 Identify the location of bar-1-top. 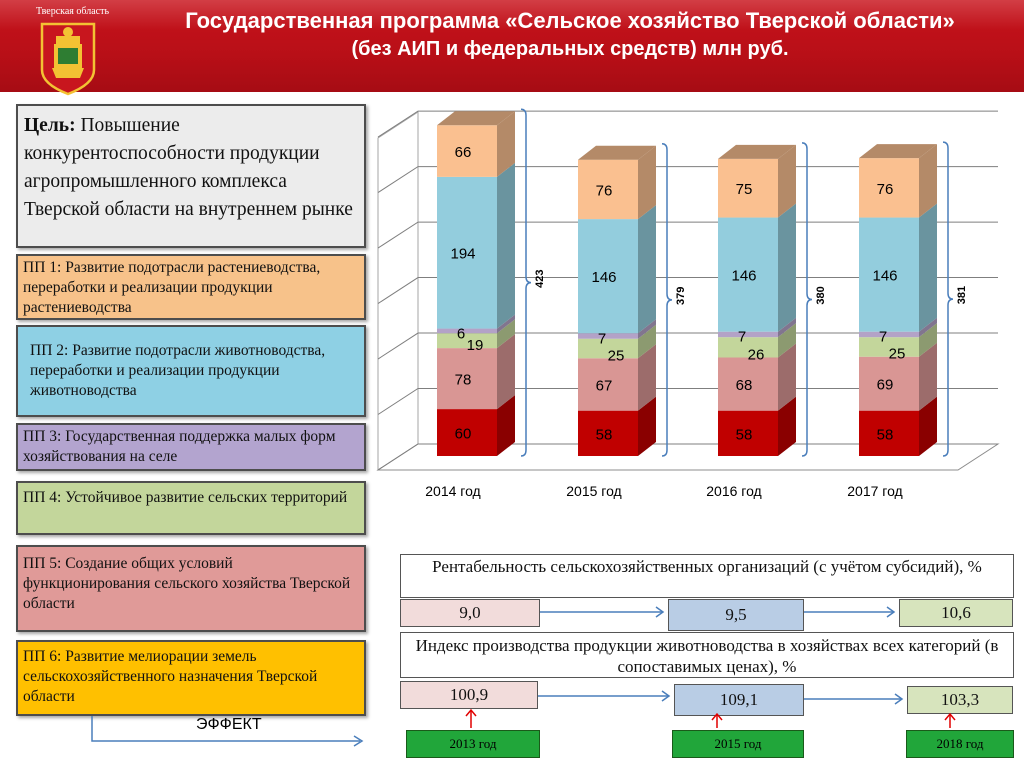
(617, 152).